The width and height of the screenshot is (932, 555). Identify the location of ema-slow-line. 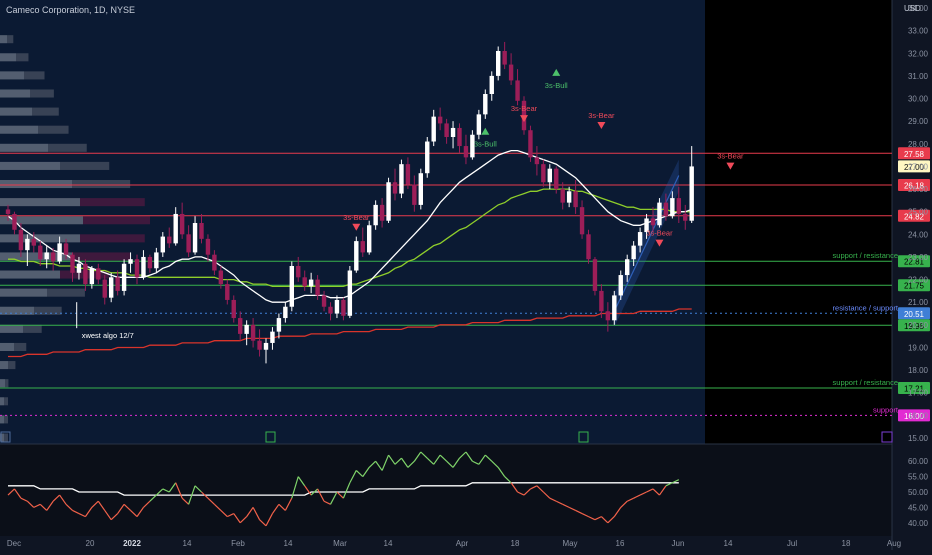
(350, 333).